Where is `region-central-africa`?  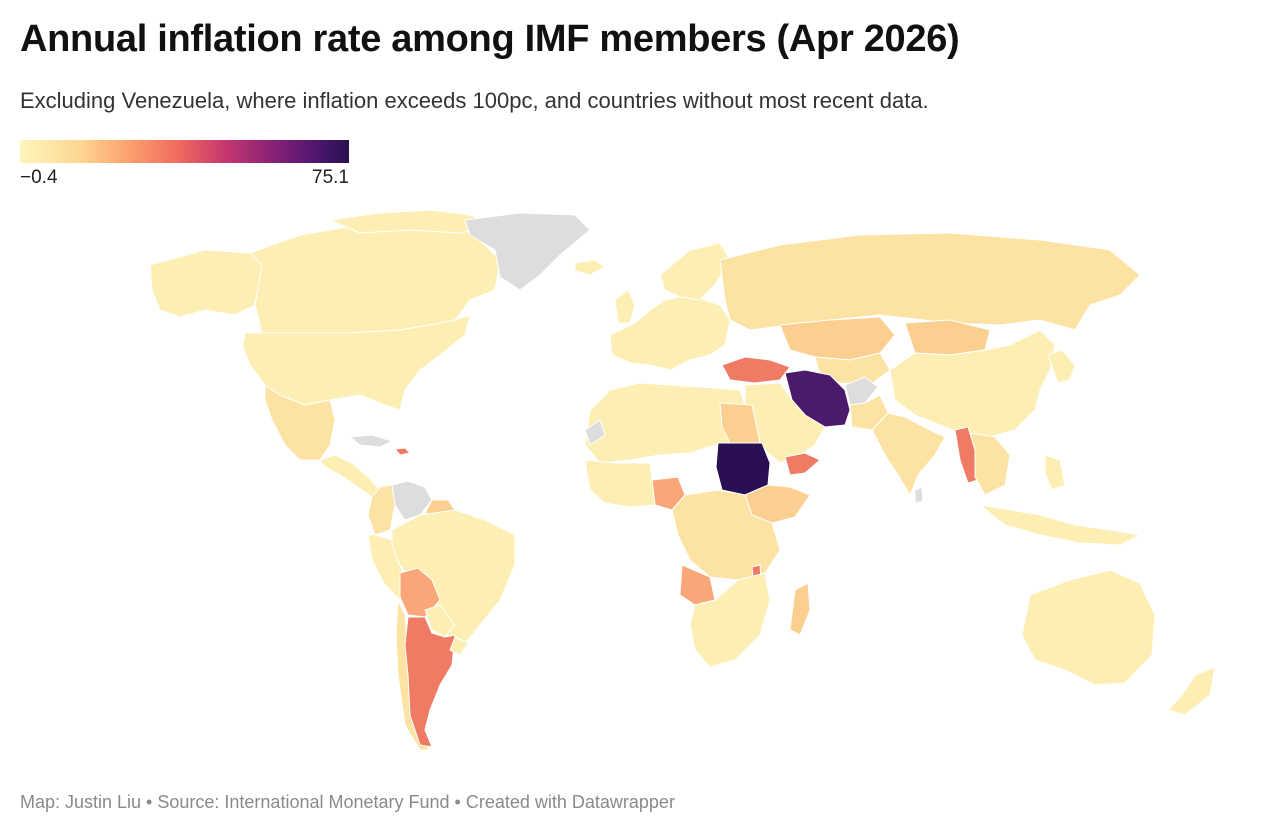 region-central-africa is located at coordinates (726, 535).